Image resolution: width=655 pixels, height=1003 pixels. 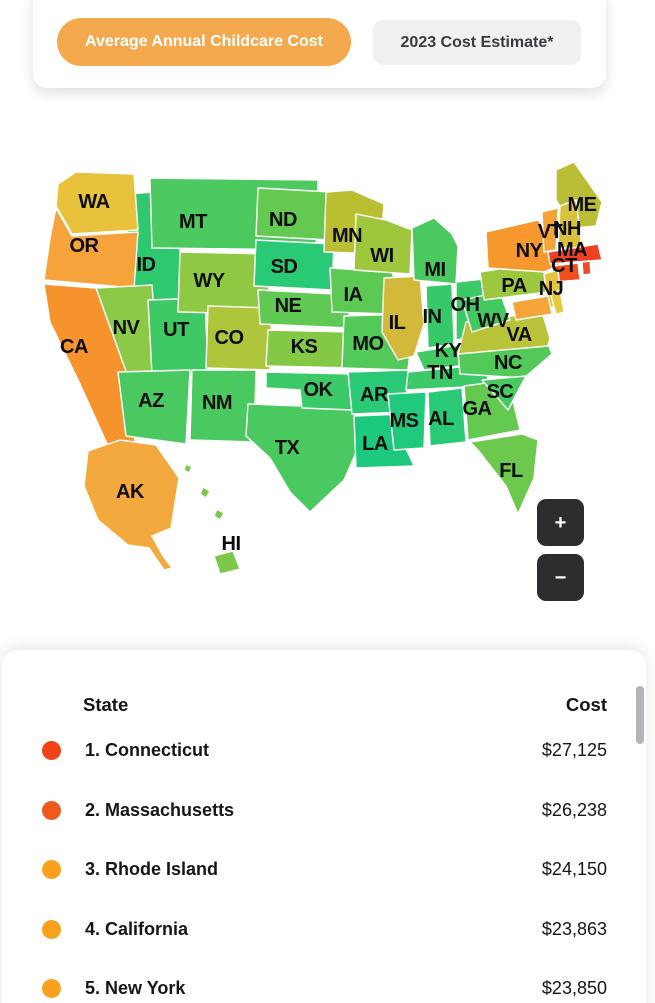 What do you see at coordinates (477, 42) in the screenshot?
I see `metric-toggle-2023-estimate-button: 2023 Cost Estimate*` at bounding box center [477, 42].